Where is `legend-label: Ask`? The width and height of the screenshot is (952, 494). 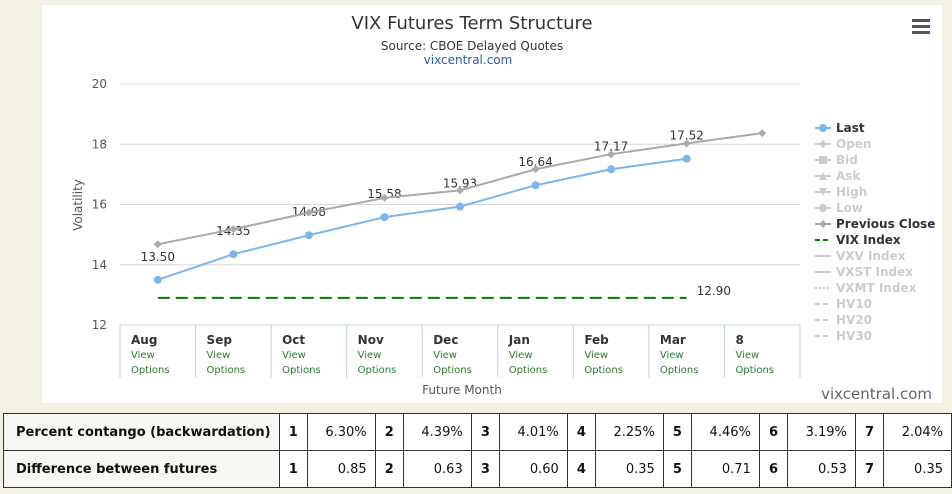
legend-label: Ask is located at coordinates (848, 176).